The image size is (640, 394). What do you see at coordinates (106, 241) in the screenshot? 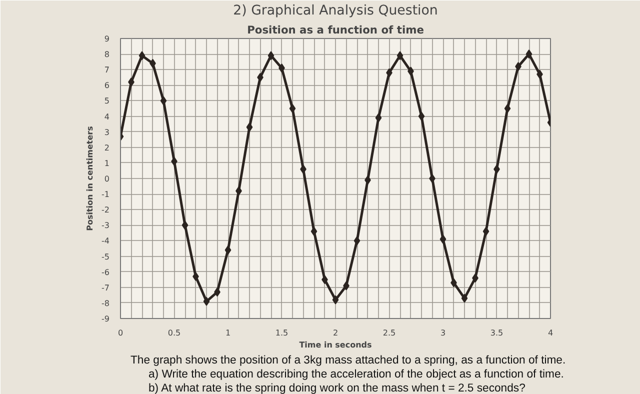
I see `y-tick-label: -4` at bounding box center [106, 241].